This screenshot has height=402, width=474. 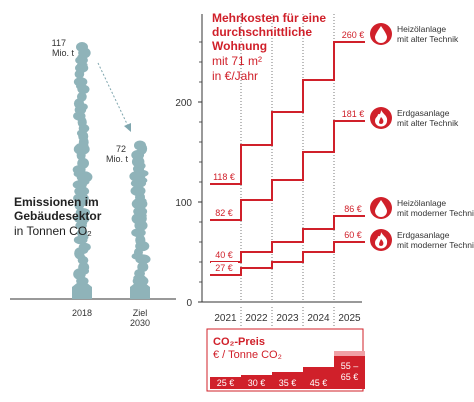 I want to click on costs-title-line1: Mehrkosten für eine, so click(x=269, y=18).